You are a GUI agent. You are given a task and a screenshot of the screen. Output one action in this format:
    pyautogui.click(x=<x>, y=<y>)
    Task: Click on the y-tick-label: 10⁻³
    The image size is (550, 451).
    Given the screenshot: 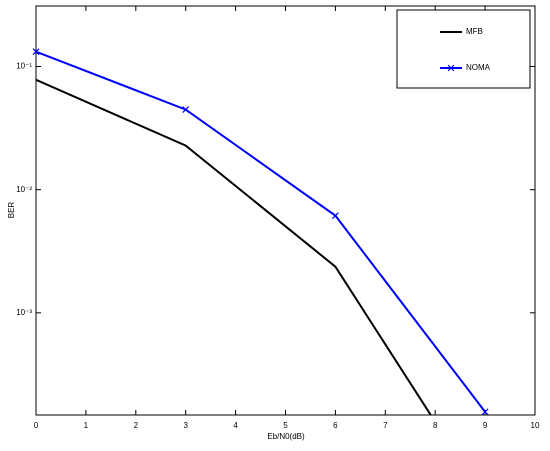 What is the action you would take?
    pyautogui.click(x=24, y=312)
    